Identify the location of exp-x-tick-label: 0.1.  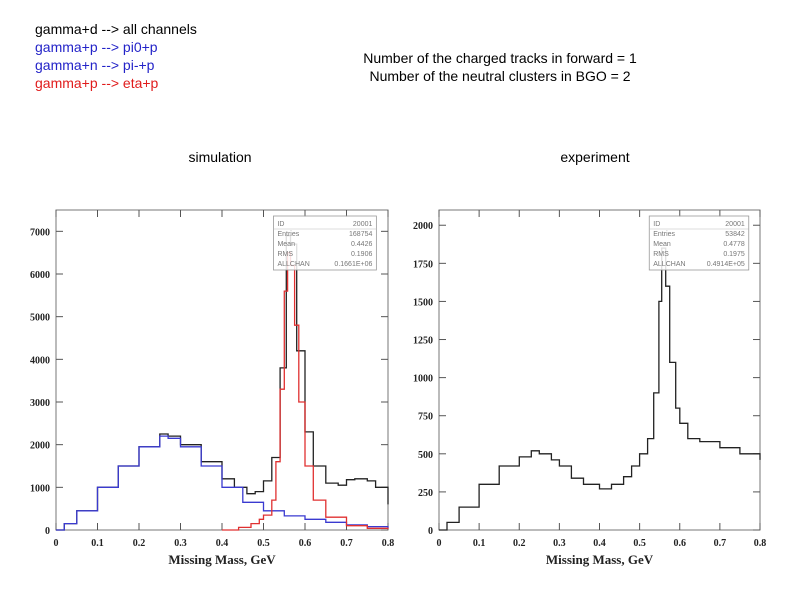
(479, 543).